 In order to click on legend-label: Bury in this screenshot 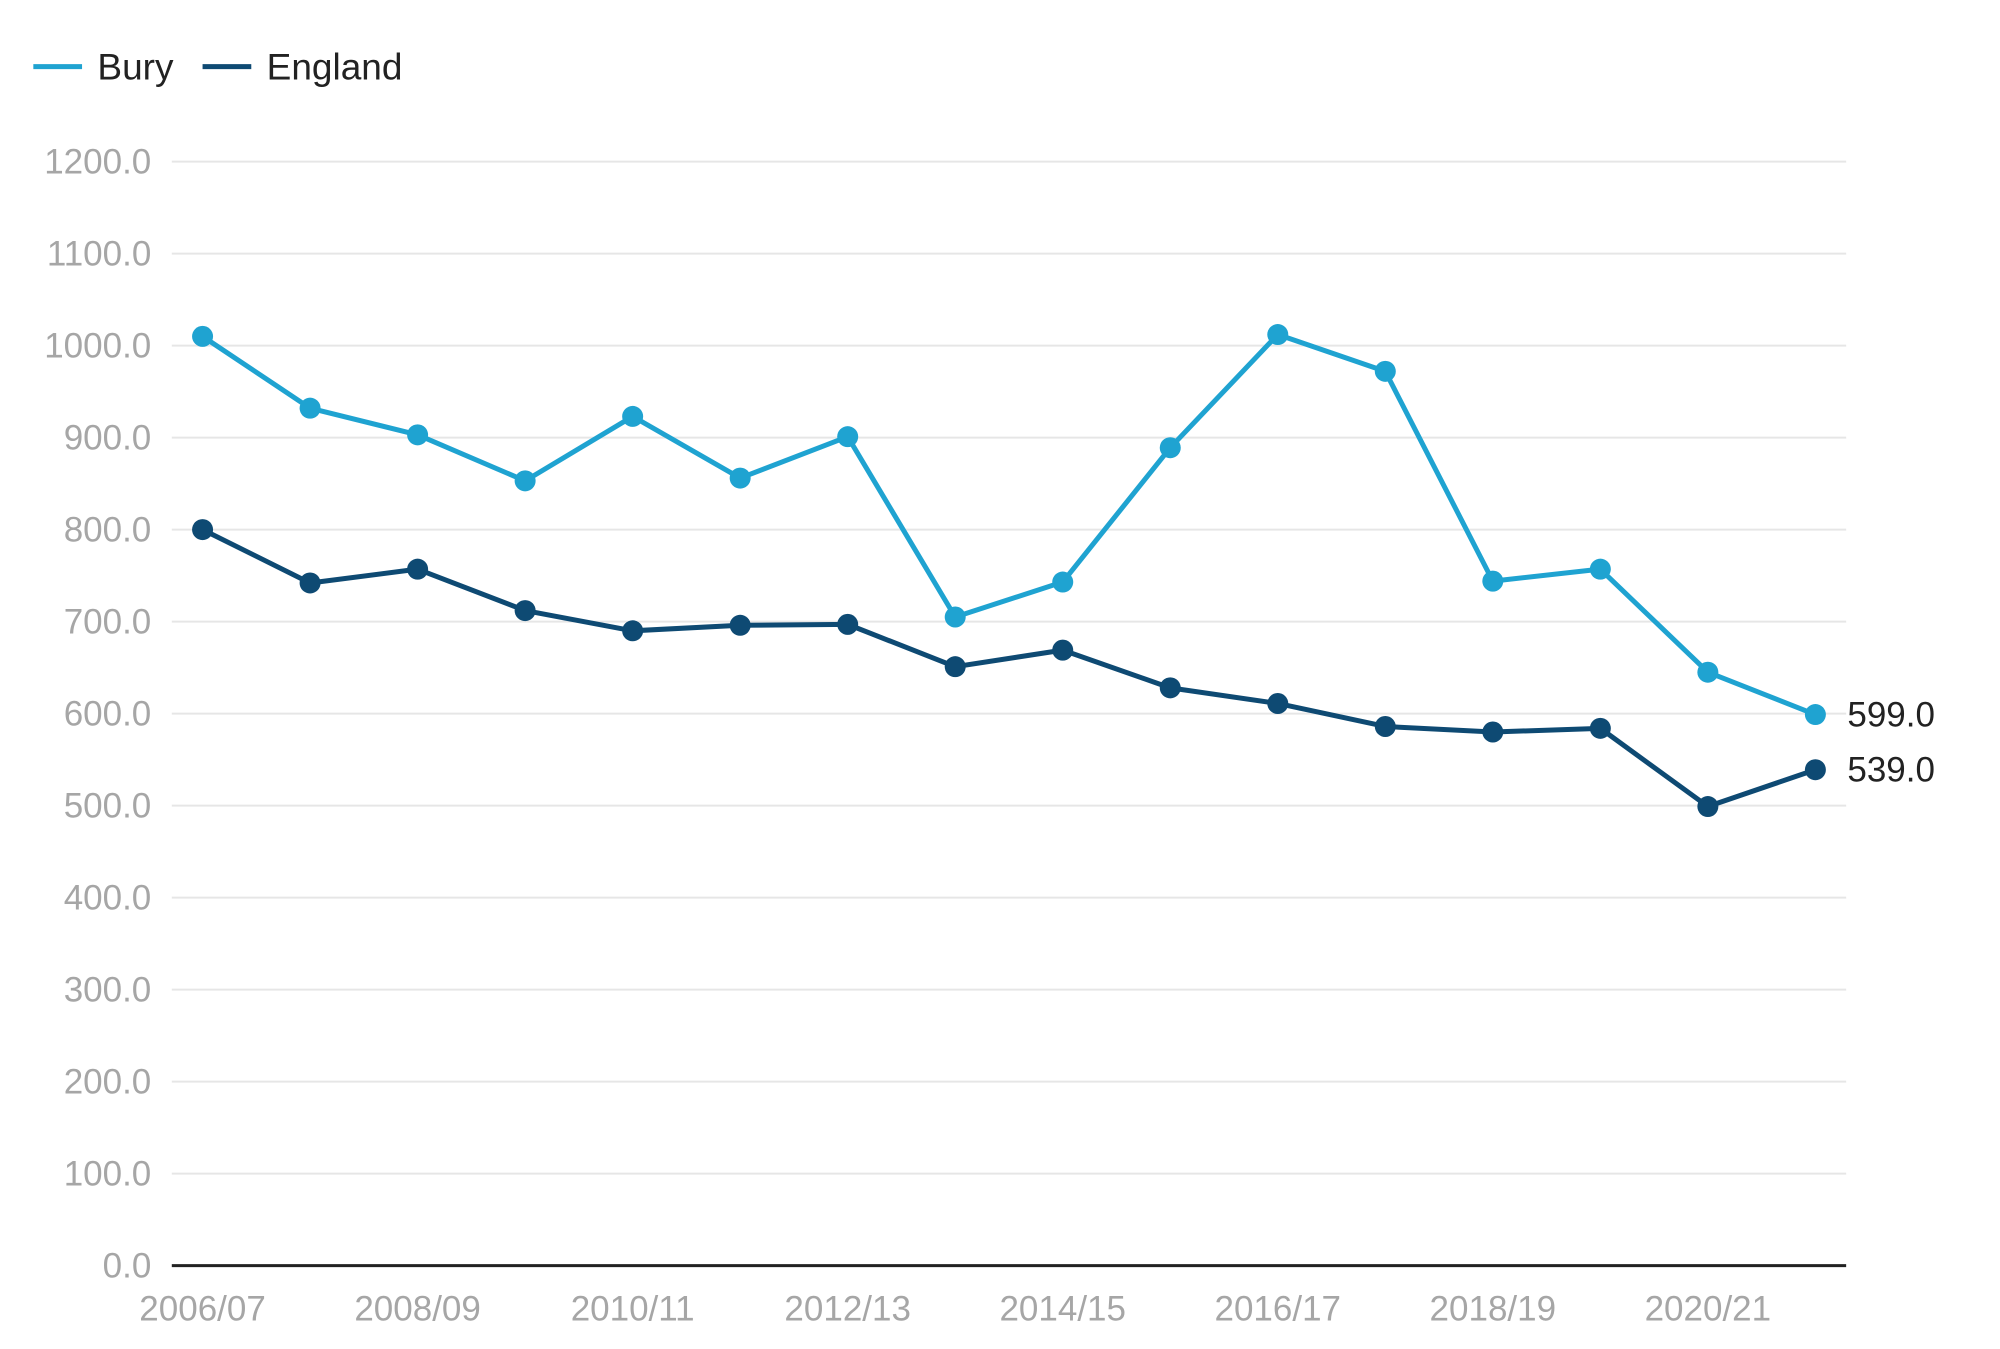, I will do `click(135, 67)`.